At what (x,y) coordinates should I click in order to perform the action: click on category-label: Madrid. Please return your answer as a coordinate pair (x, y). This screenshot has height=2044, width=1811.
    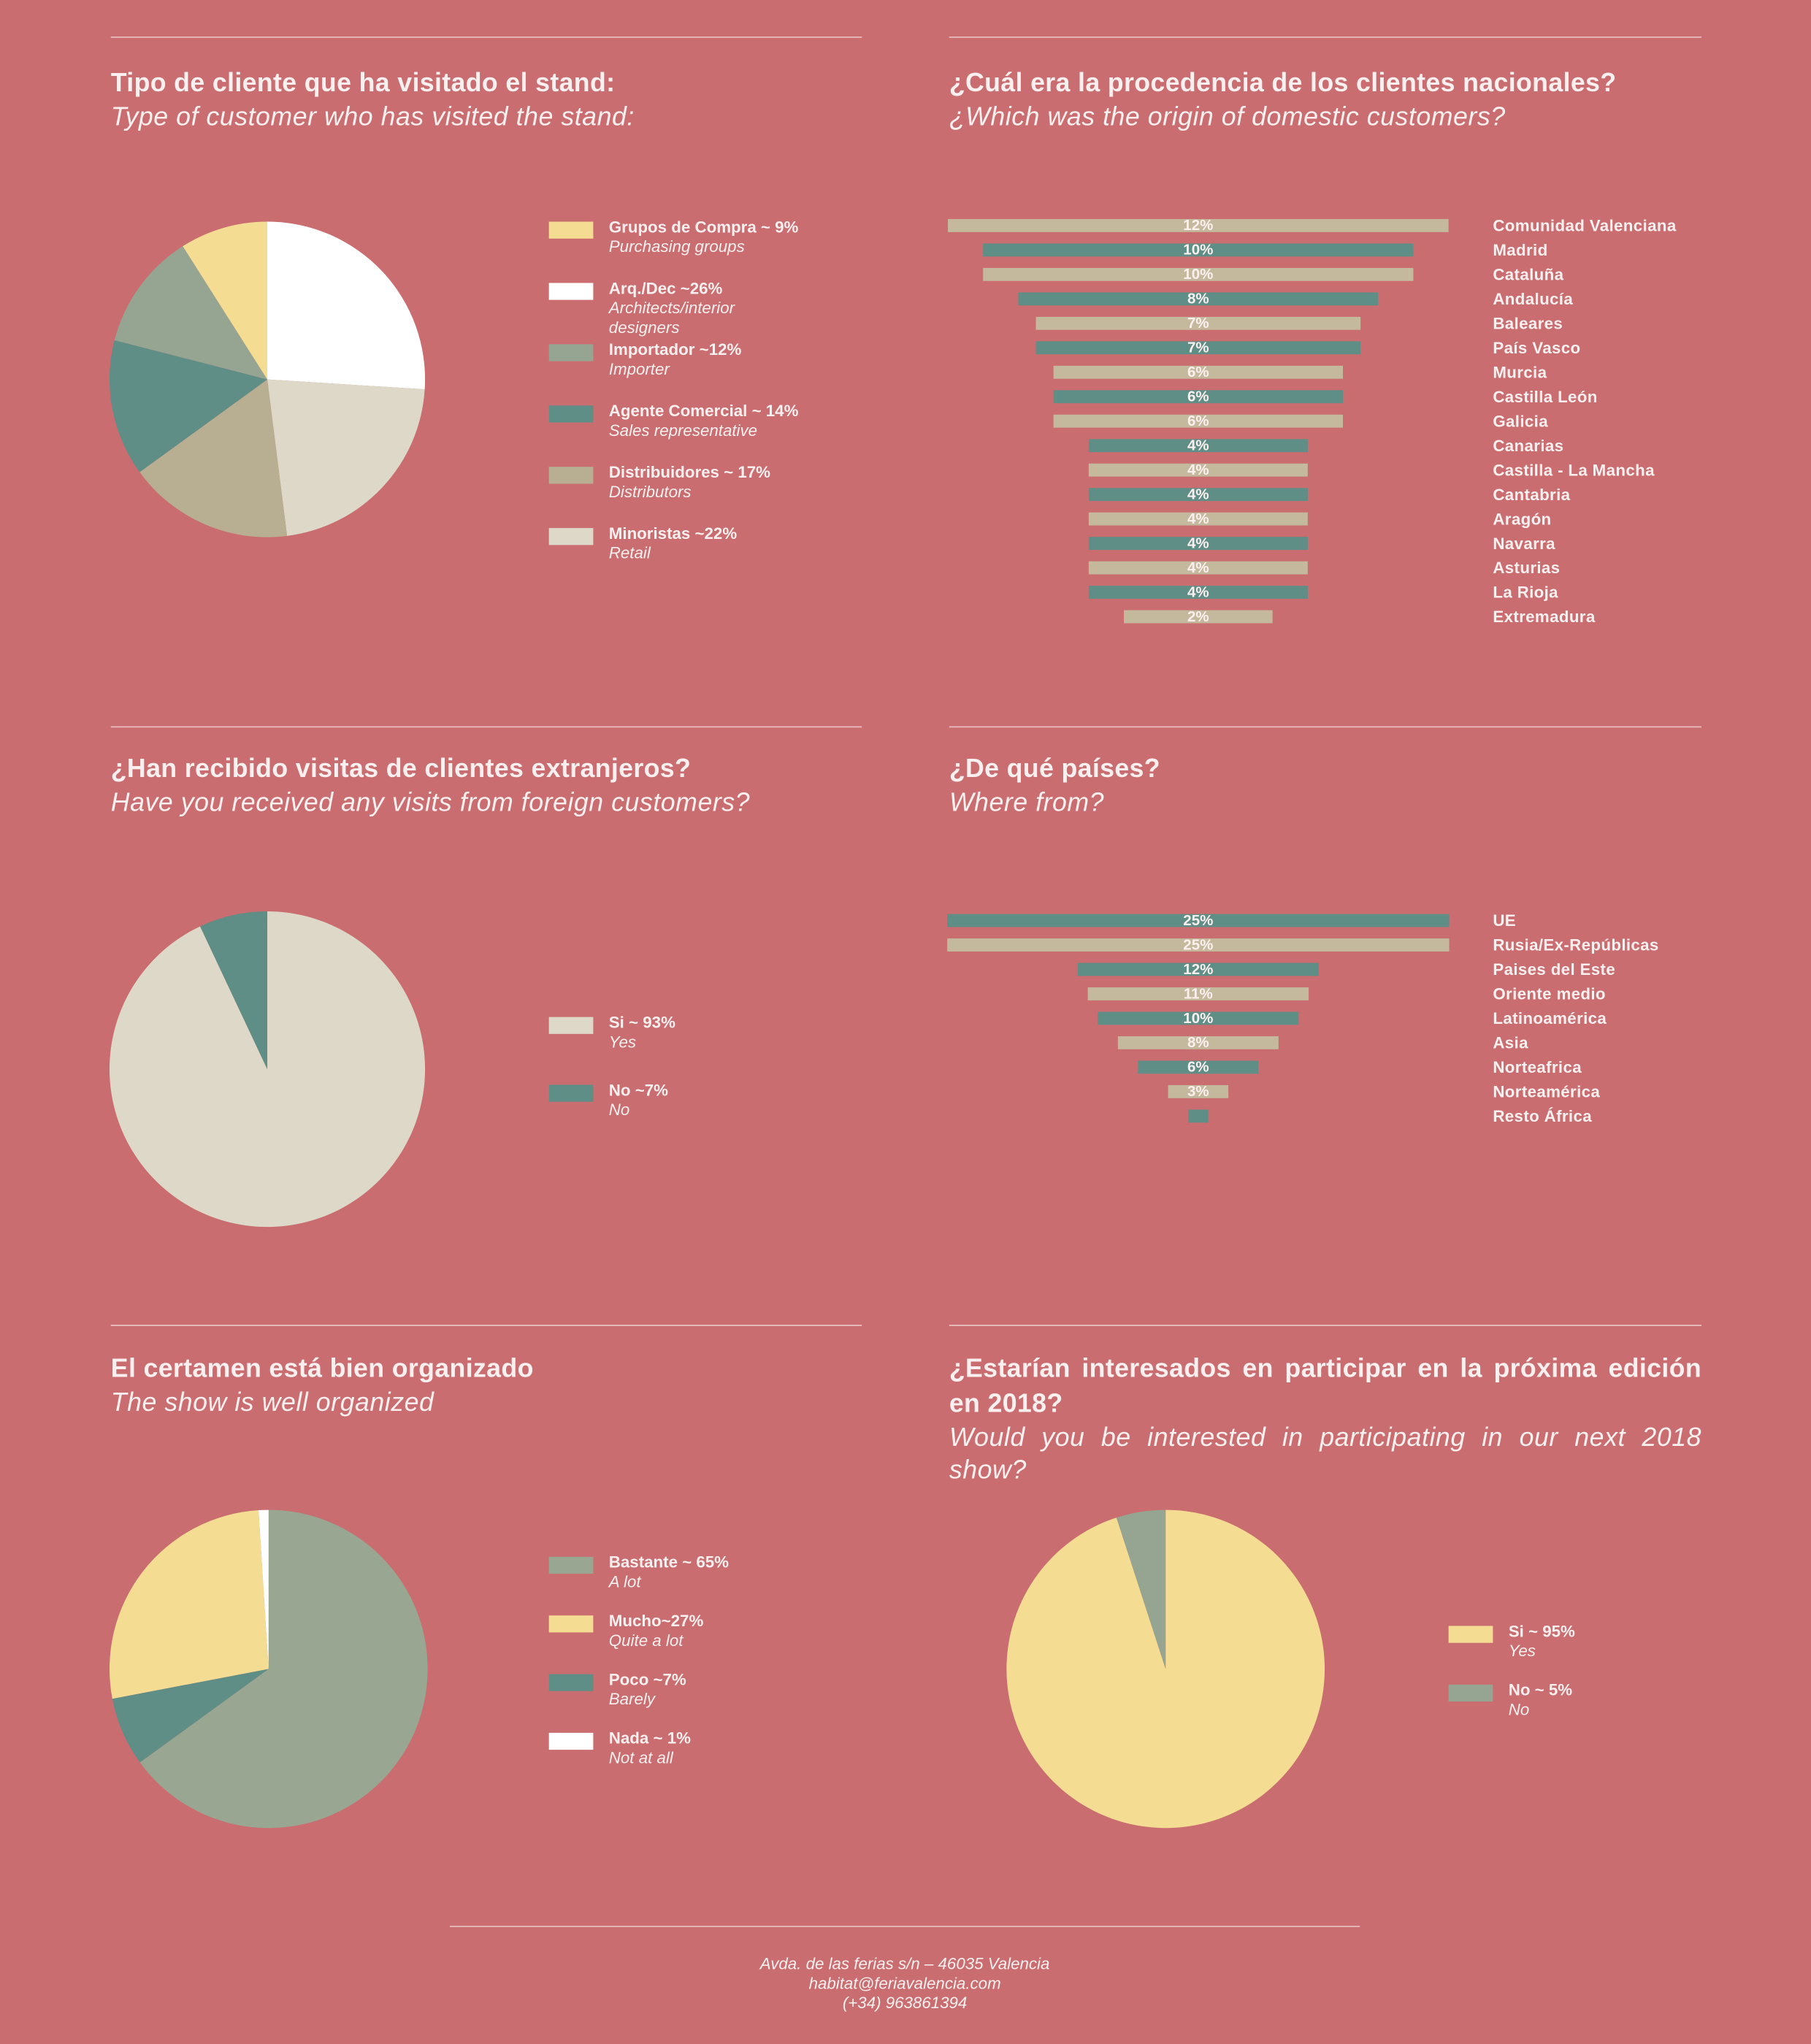
    Looking at the image, I should click on (1520, 250).